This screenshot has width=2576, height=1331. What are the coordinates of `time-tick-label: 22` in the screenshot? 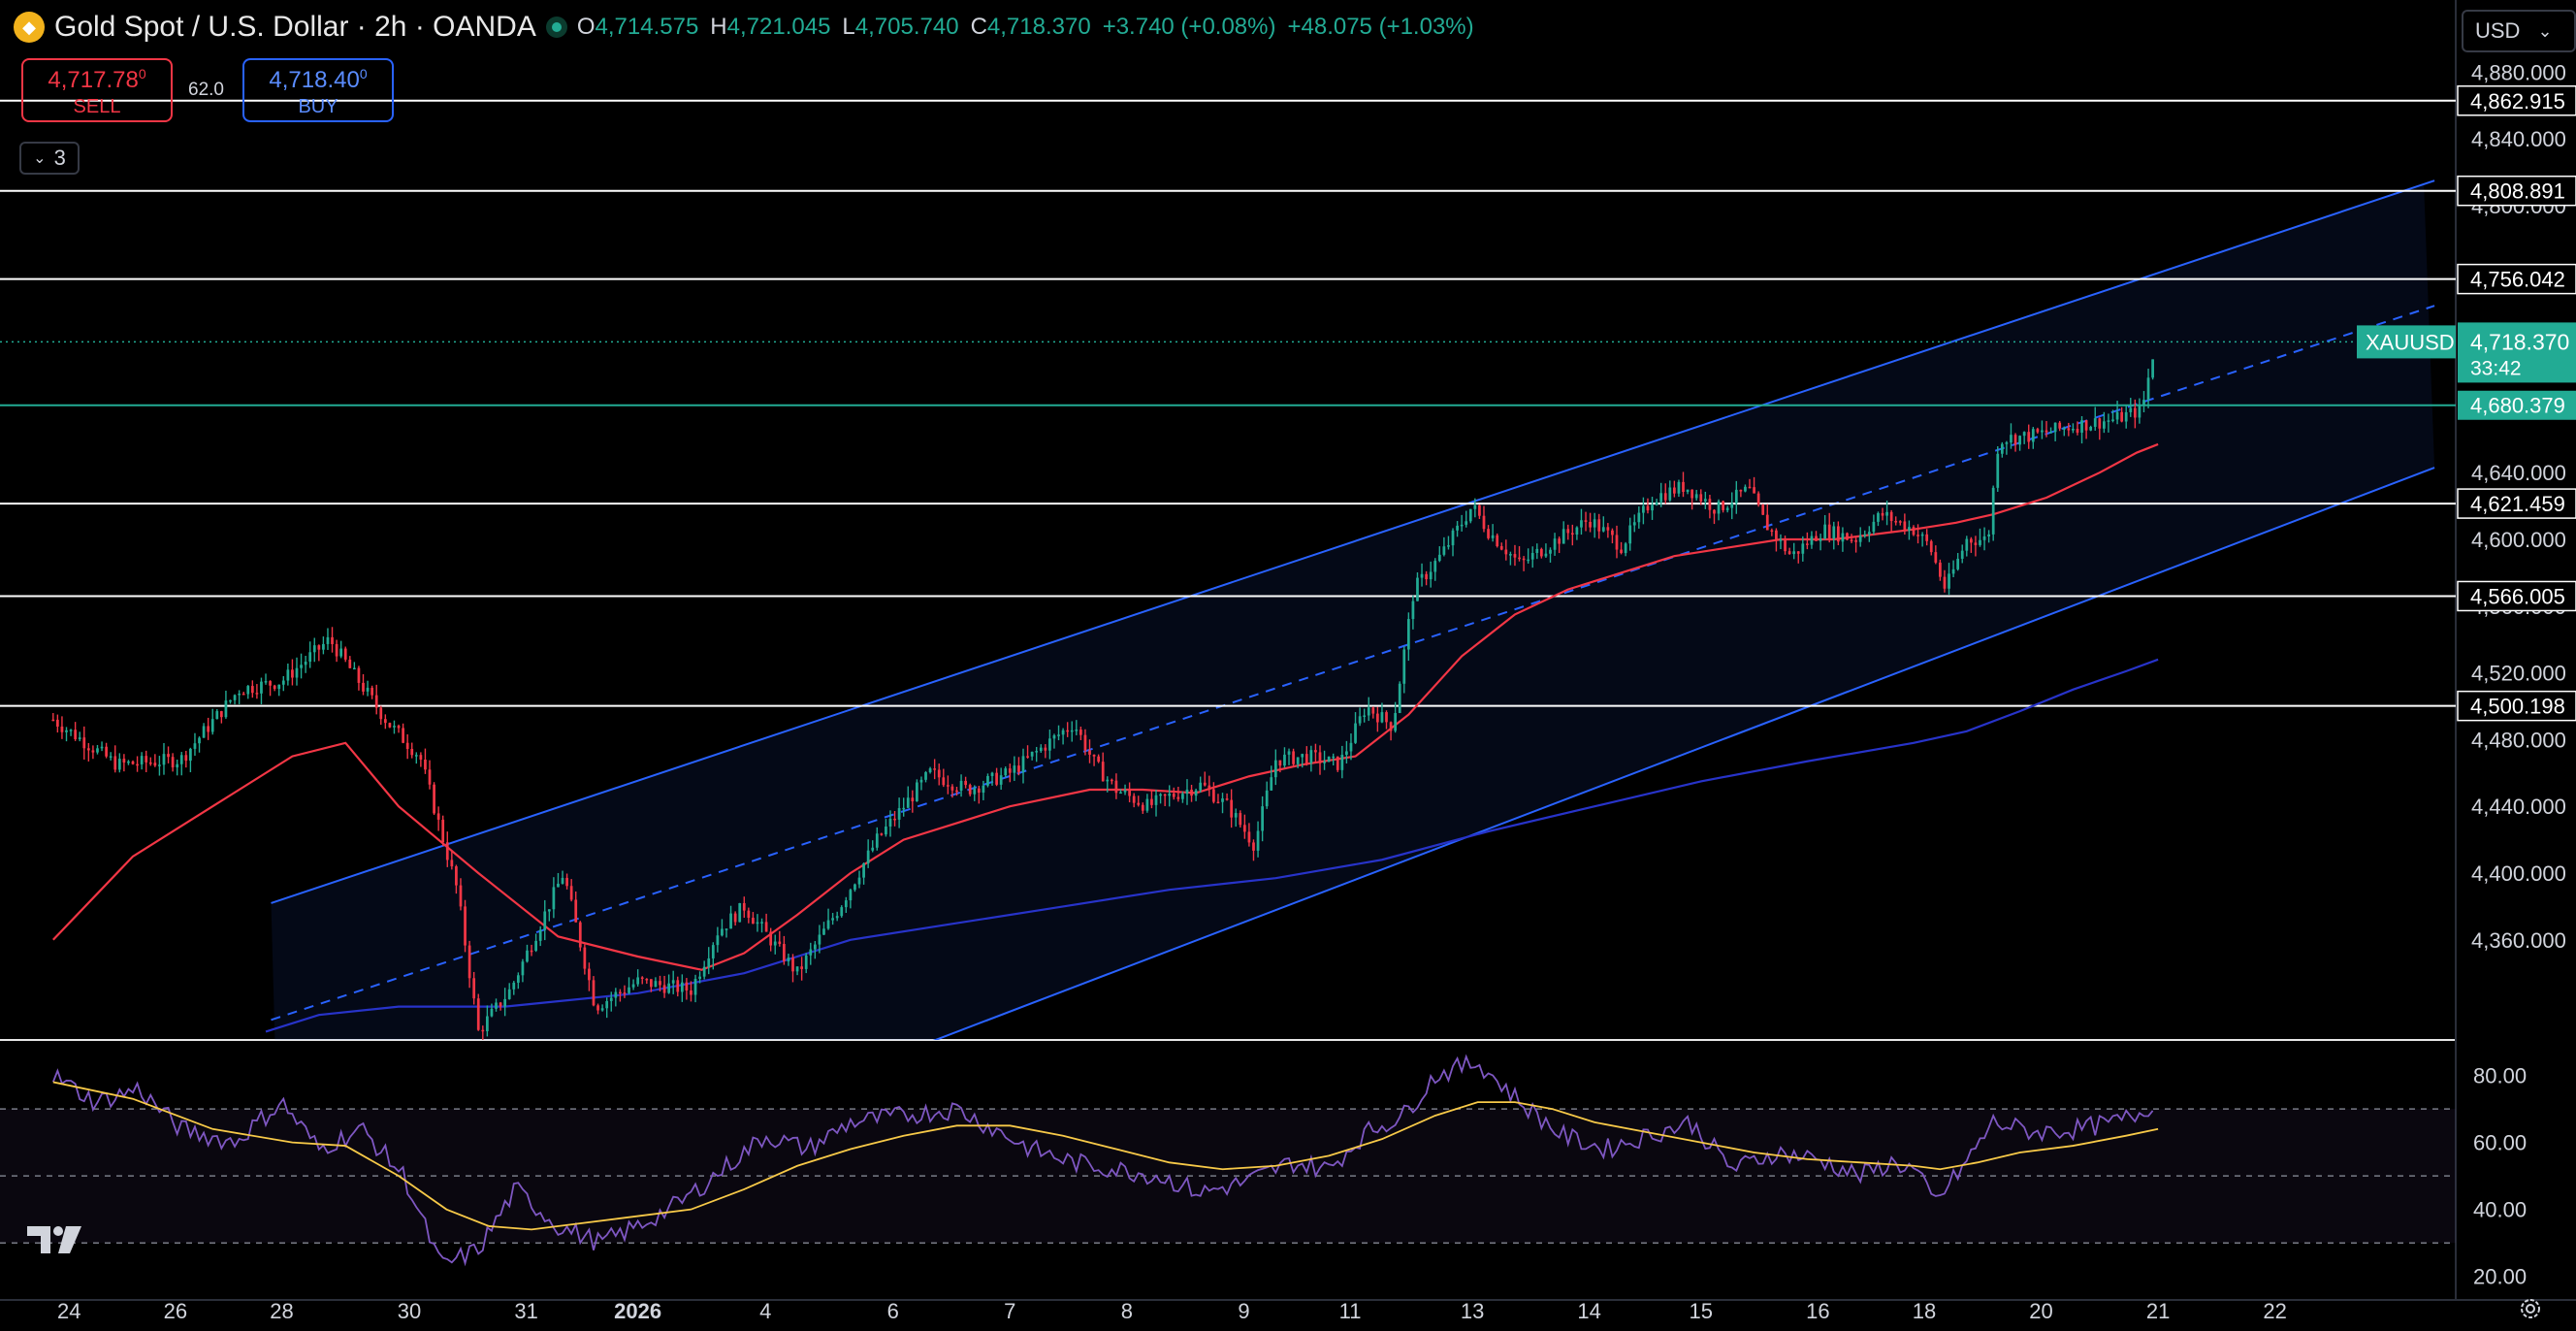 It's located at (2274, 1311).